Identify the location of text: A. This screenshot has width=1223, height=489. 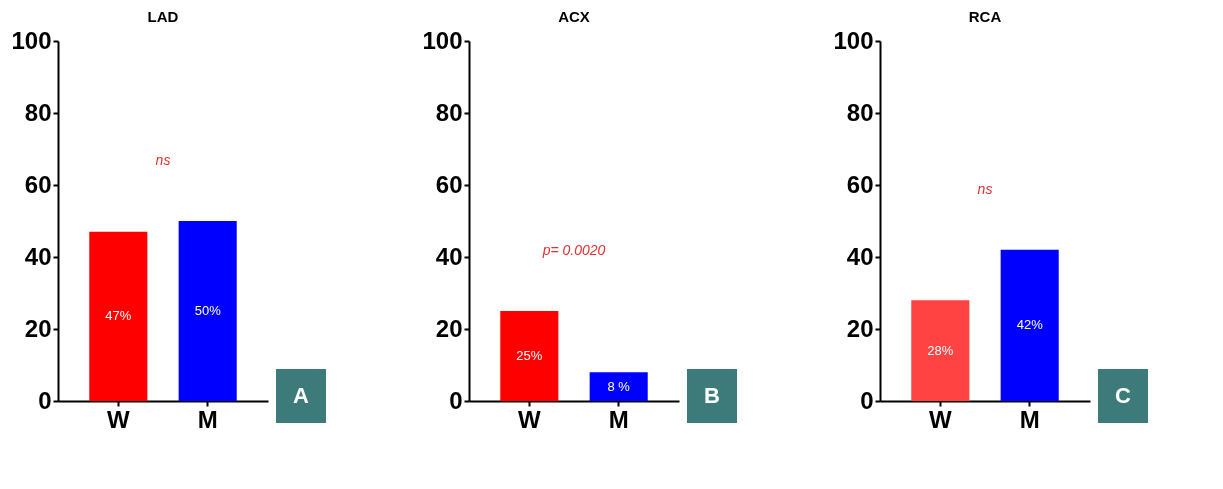
(301, 395).